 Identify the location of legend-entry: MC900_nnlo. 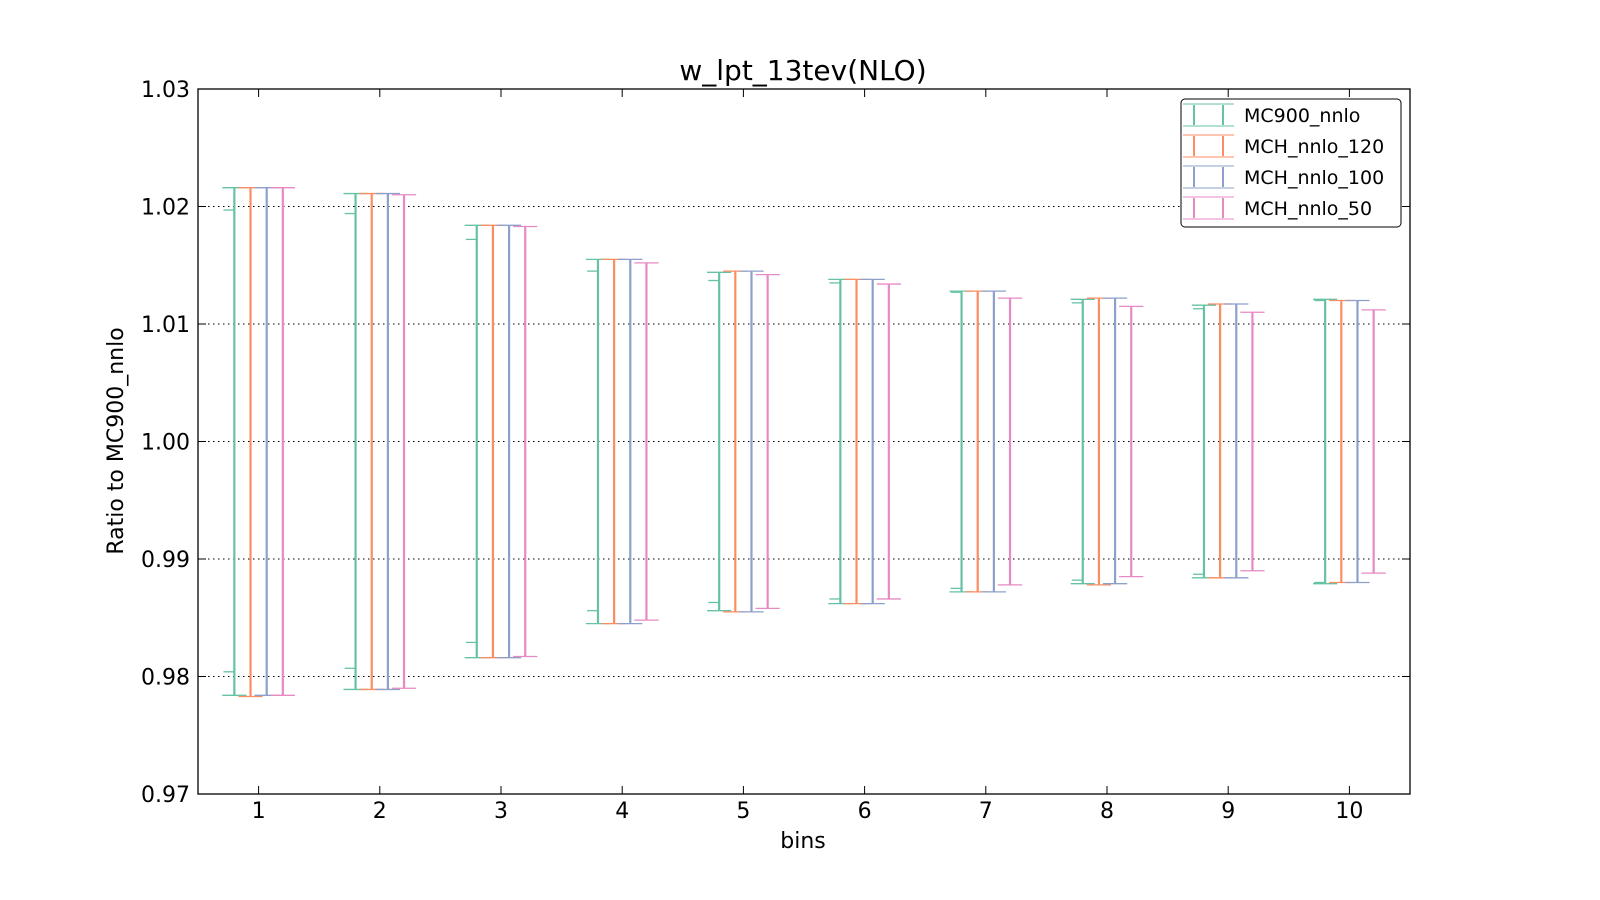
(1271, 115).